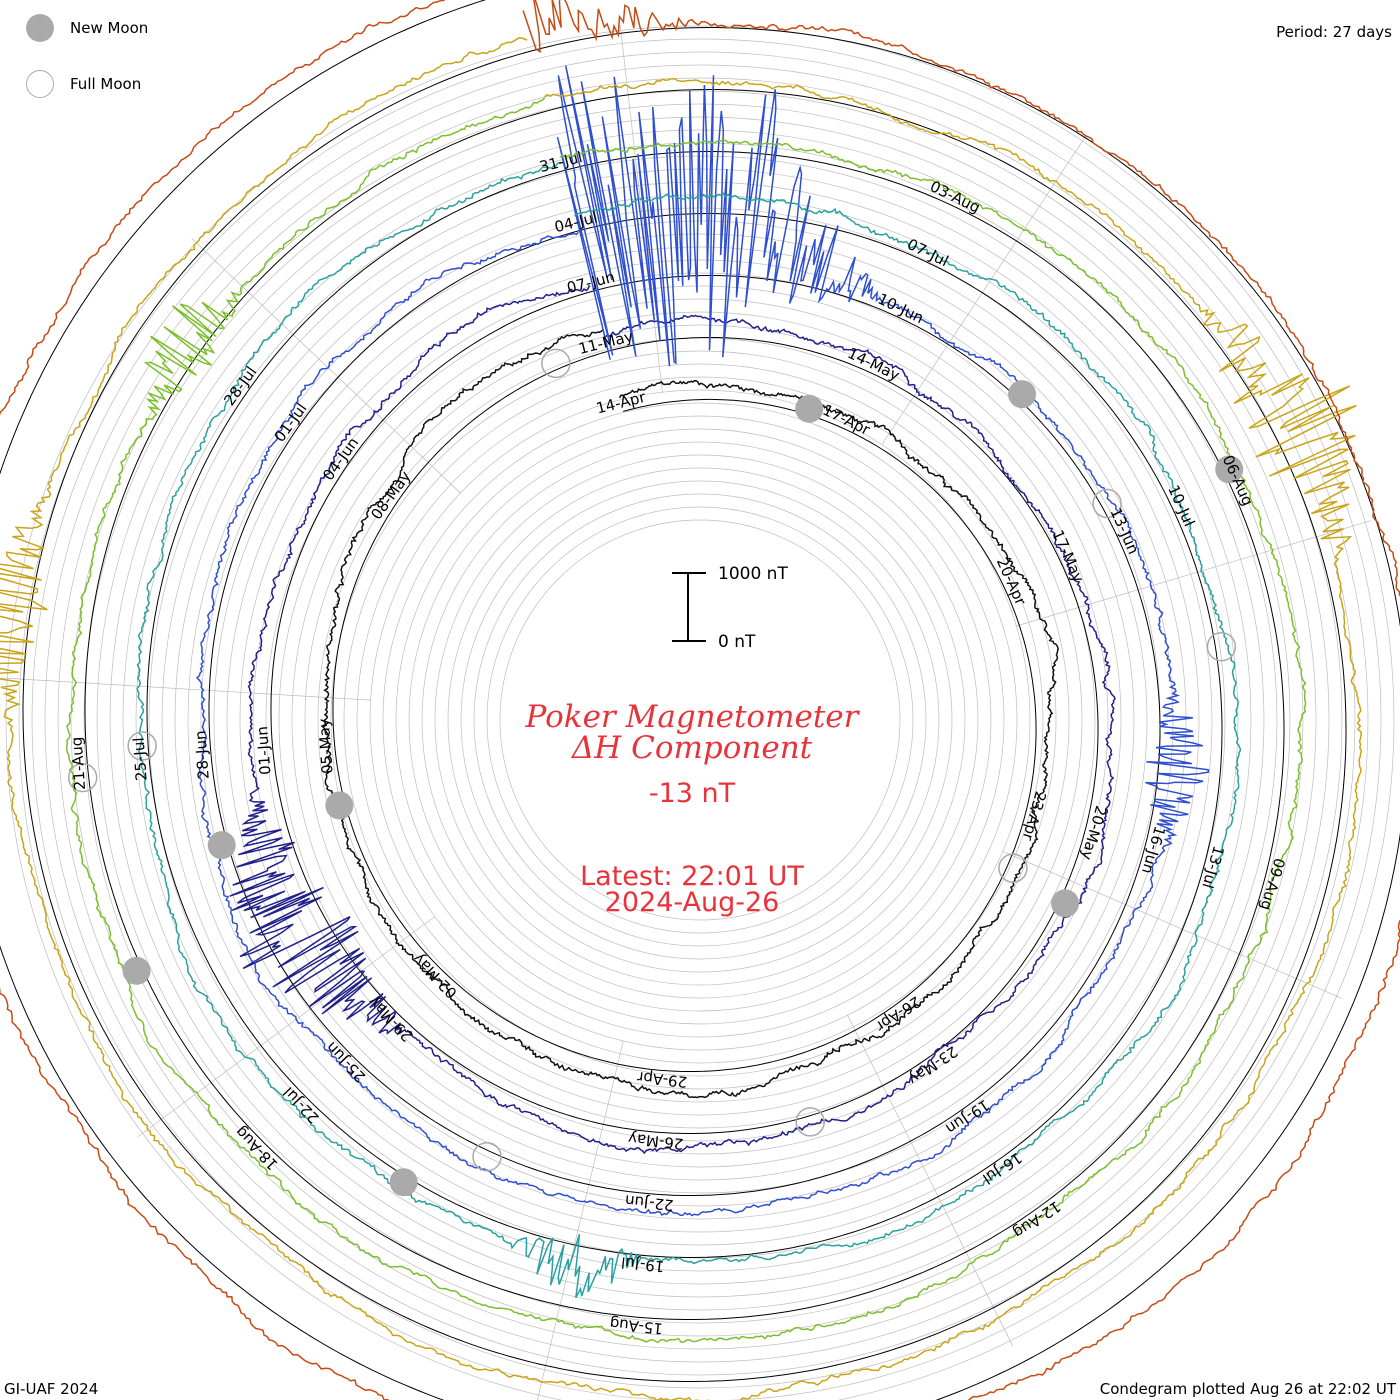 The image size is (1400, 1400). Describe the element at coordinates (326, 746) in the screenshot. I see `date-label: 05-May` at that location.